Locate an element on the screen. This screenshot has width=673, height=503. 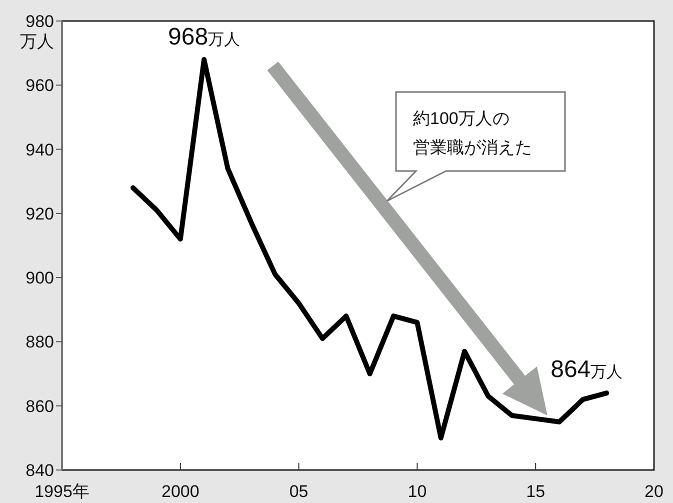
x-tick-label: 10 is located at coordinates (417, 491).